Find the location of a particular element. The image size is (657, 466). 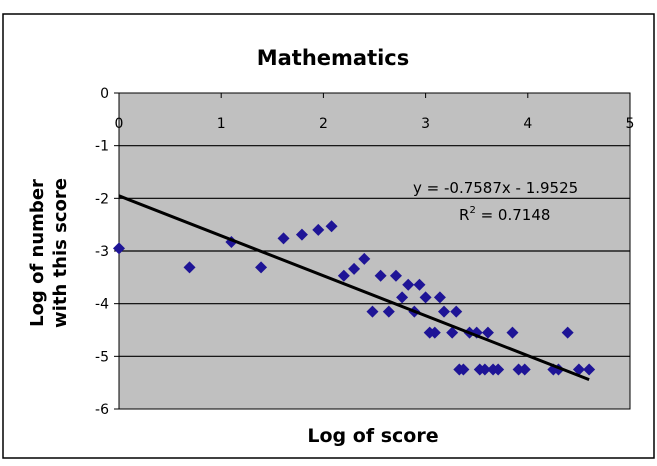

trendline-equation: y = -0.7587x - 1.9525 is located at coordinates (495, 188).